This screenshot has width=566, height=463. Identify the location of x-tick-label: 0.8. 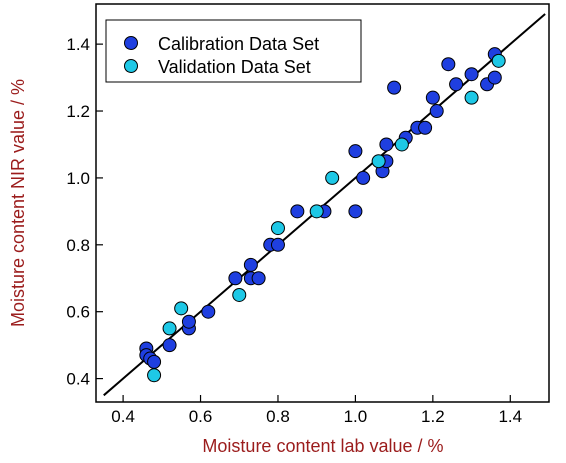
(278, 416).